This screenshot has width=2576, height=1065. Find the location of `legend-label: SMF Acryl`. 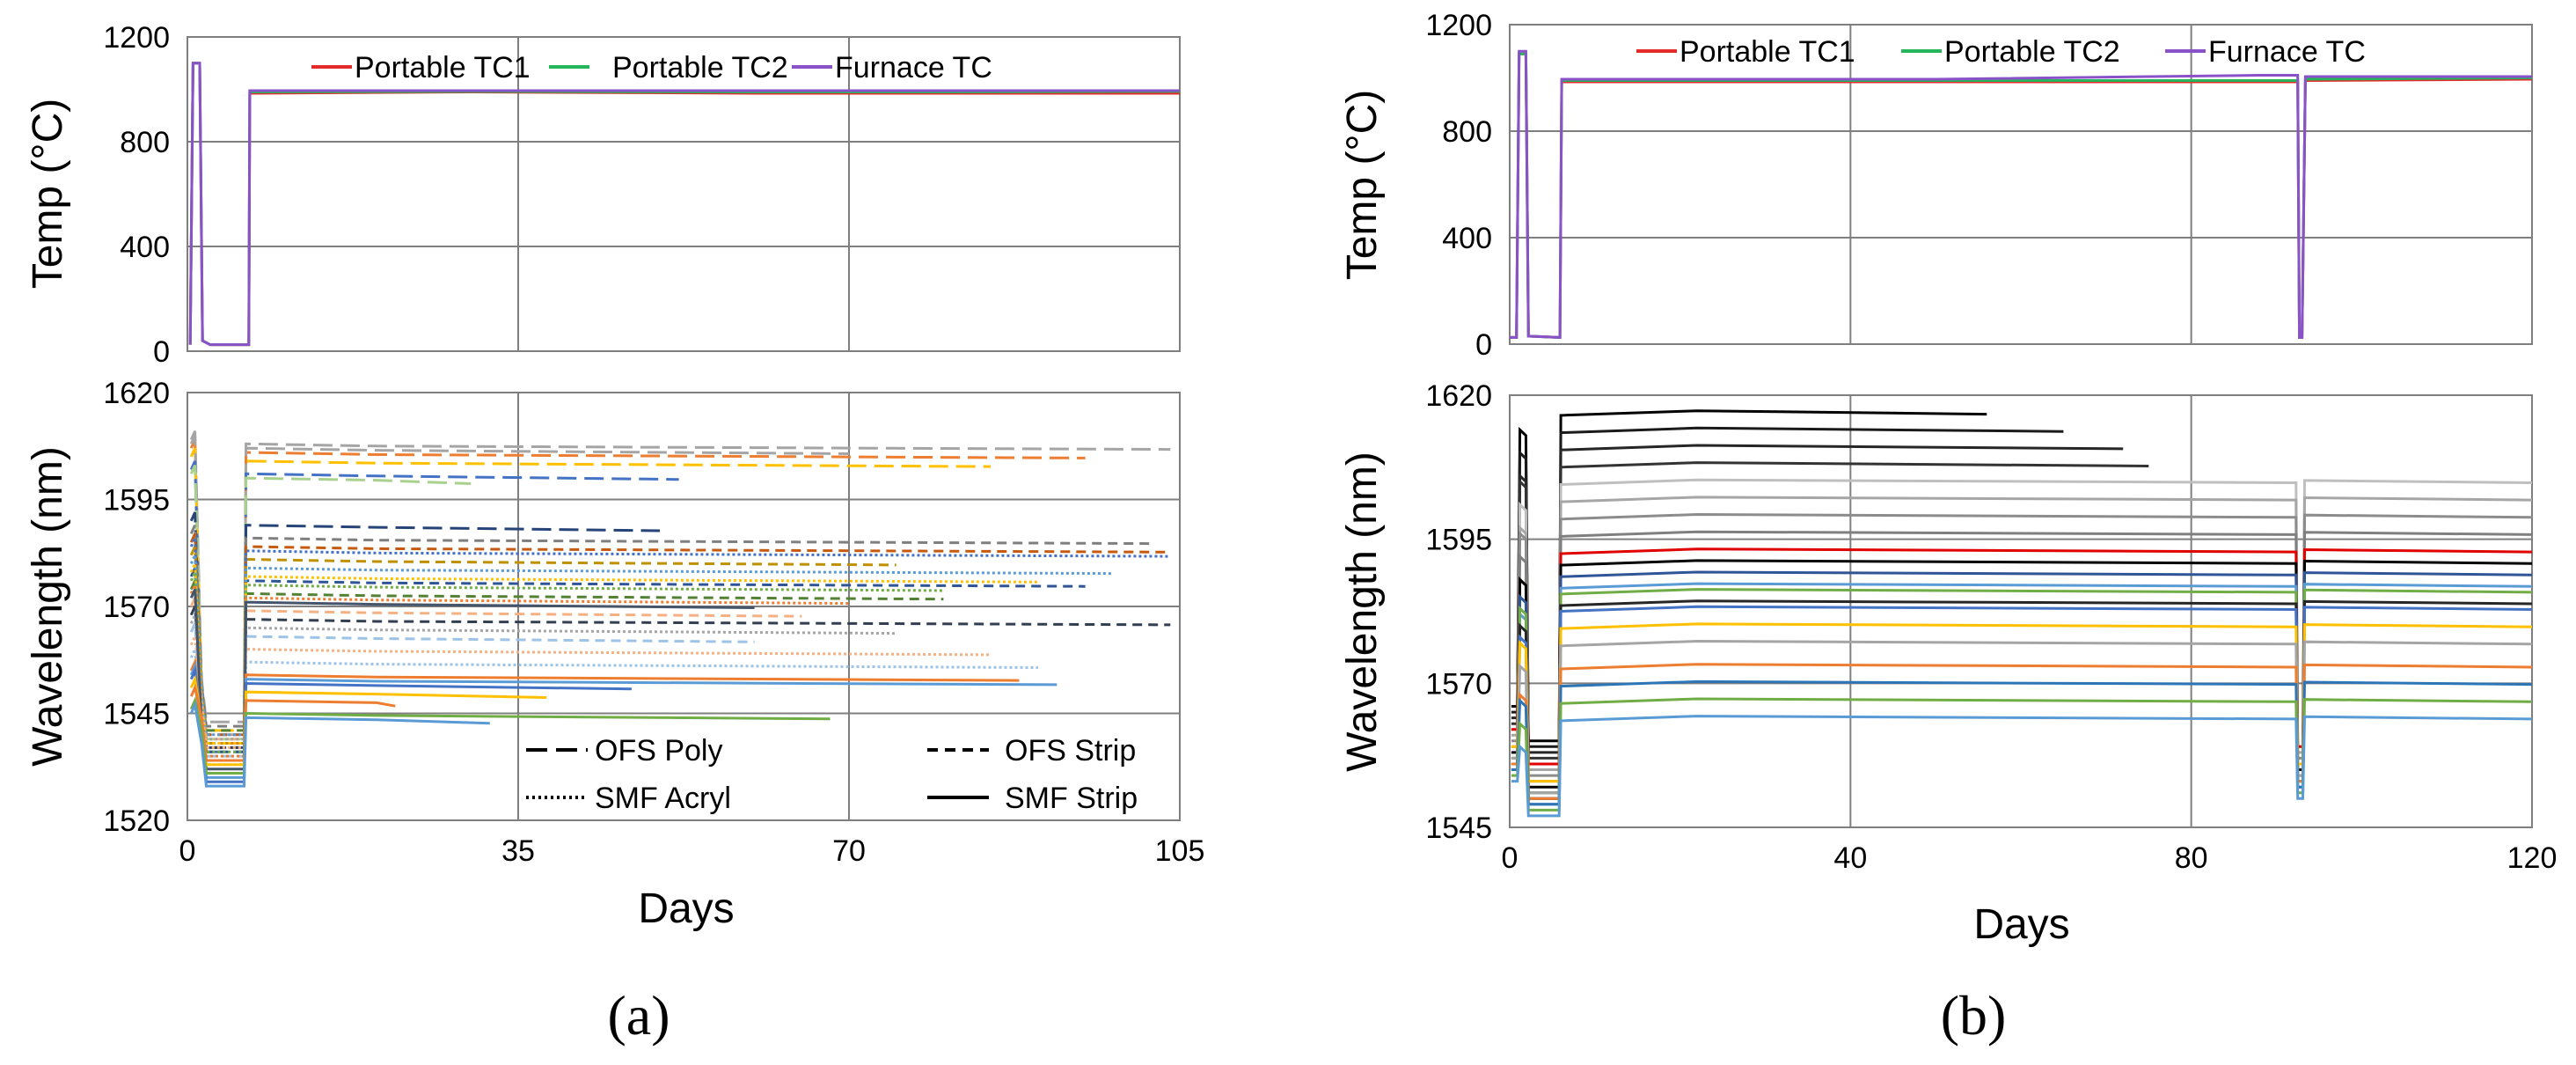

legend-label: SMF Acryl is located at coordinates (663, 798).